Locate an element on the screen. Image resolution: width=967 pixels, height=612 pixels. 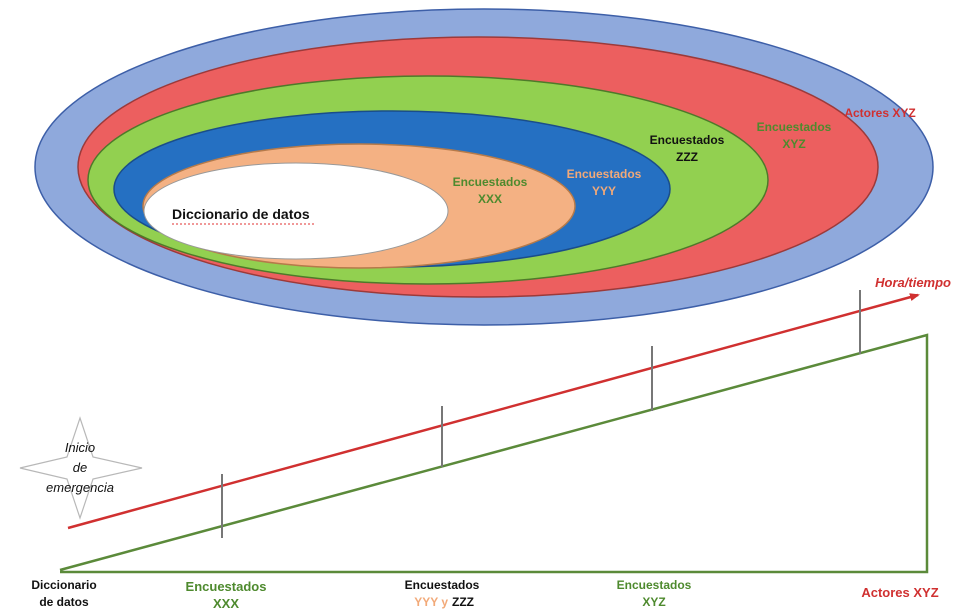
ring-diccionario is located at coordinates (296, 211).